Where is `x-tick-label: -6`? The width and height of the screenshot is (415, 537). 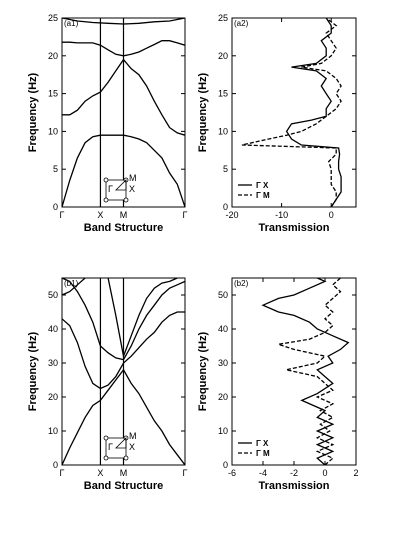 x-tick-label: -6 is located at coordinates (232, 473).